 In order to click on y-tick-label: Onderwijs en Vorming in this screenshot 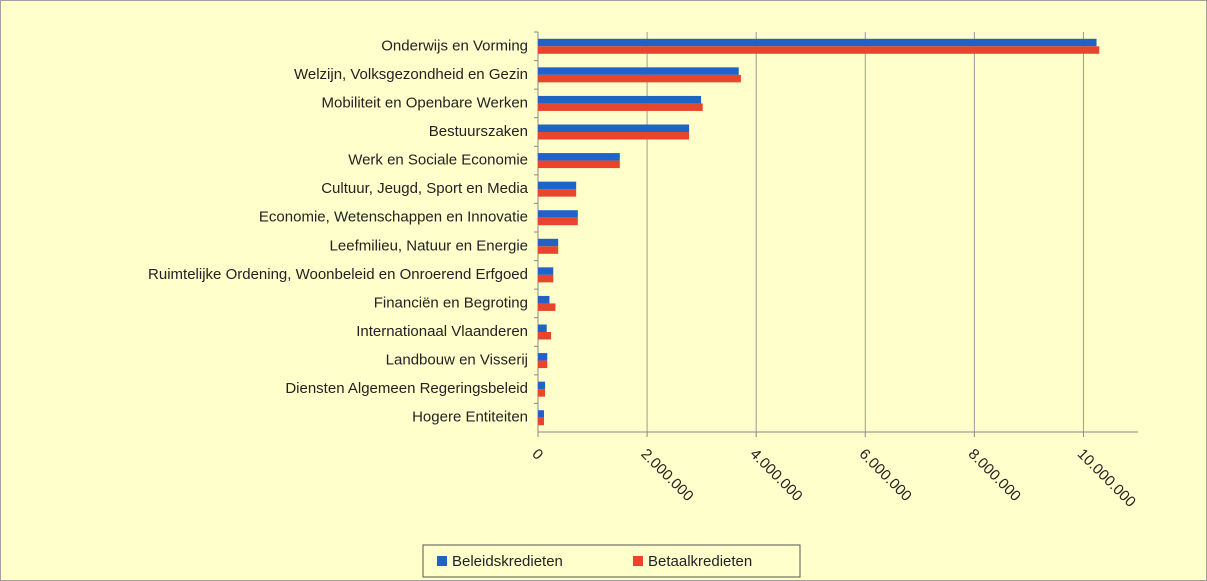, I will do `click(454, 45)`.